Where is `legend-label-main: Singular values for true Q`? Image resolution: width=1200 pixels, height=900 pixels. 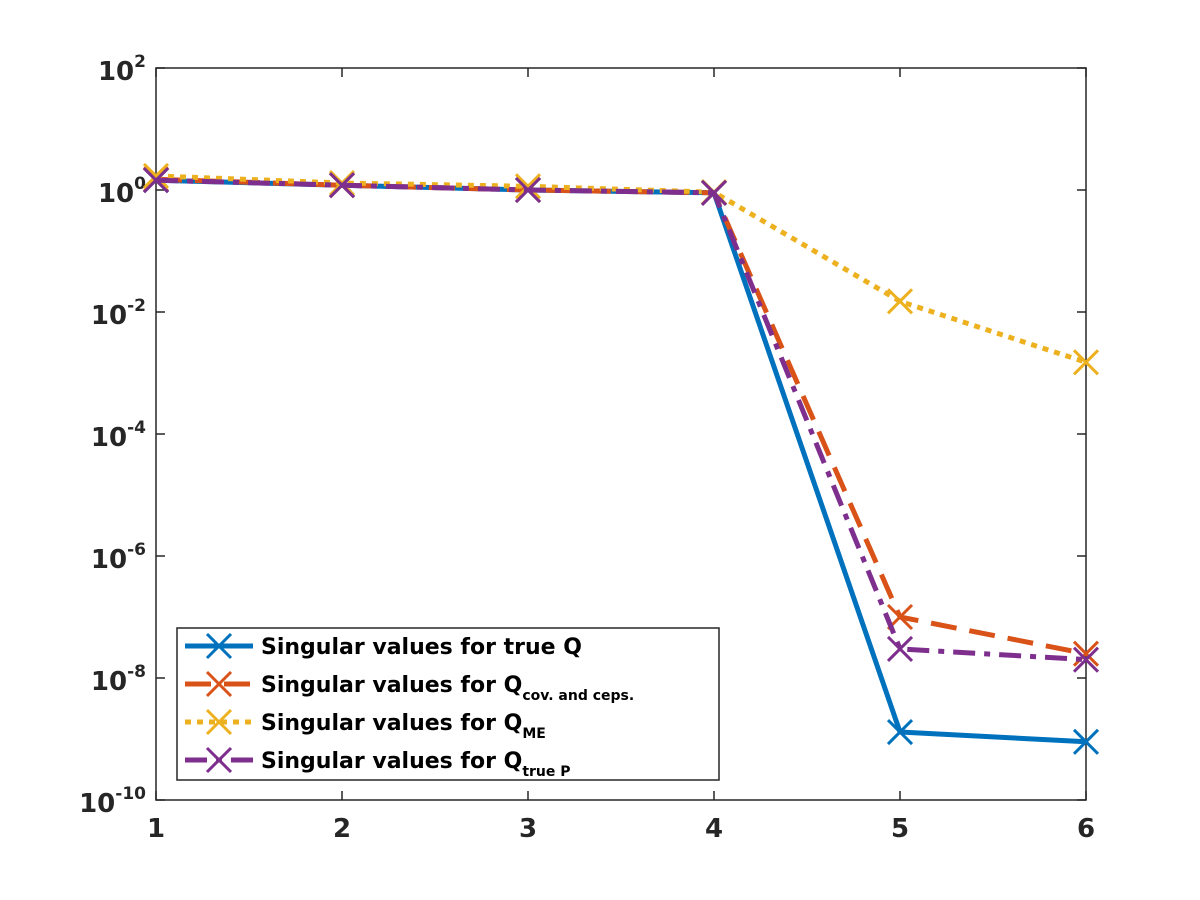
legend-label-main: Singular values for true Q is located at coordinates (421, 647).